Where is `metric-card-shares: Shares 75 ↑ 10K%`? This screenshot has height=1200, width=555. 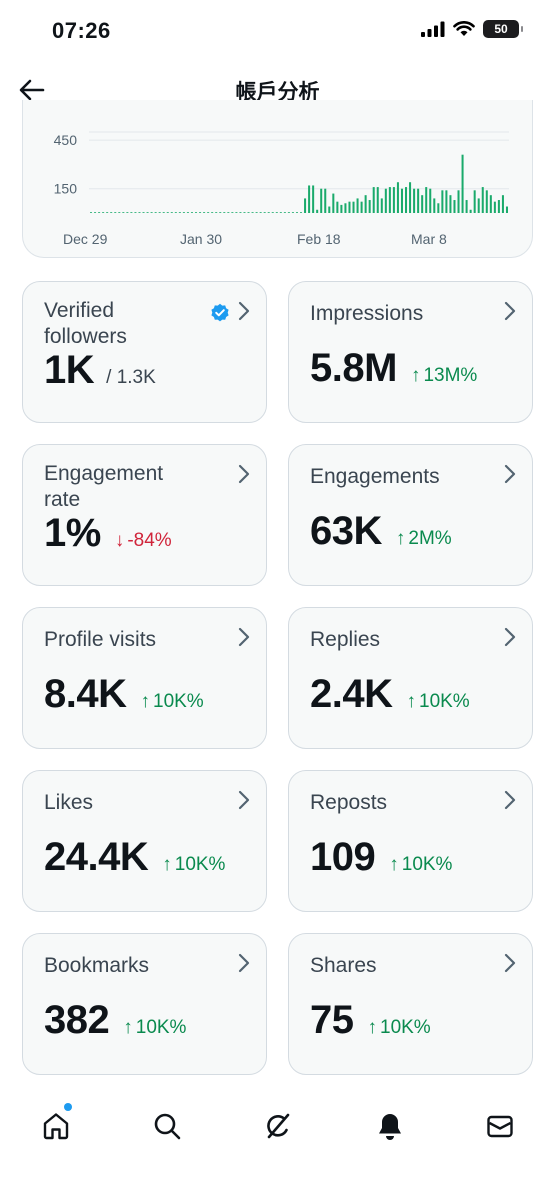 metric-card-shares: Shares 75 ↑ 10K% is located at coordinates (410, 1004).